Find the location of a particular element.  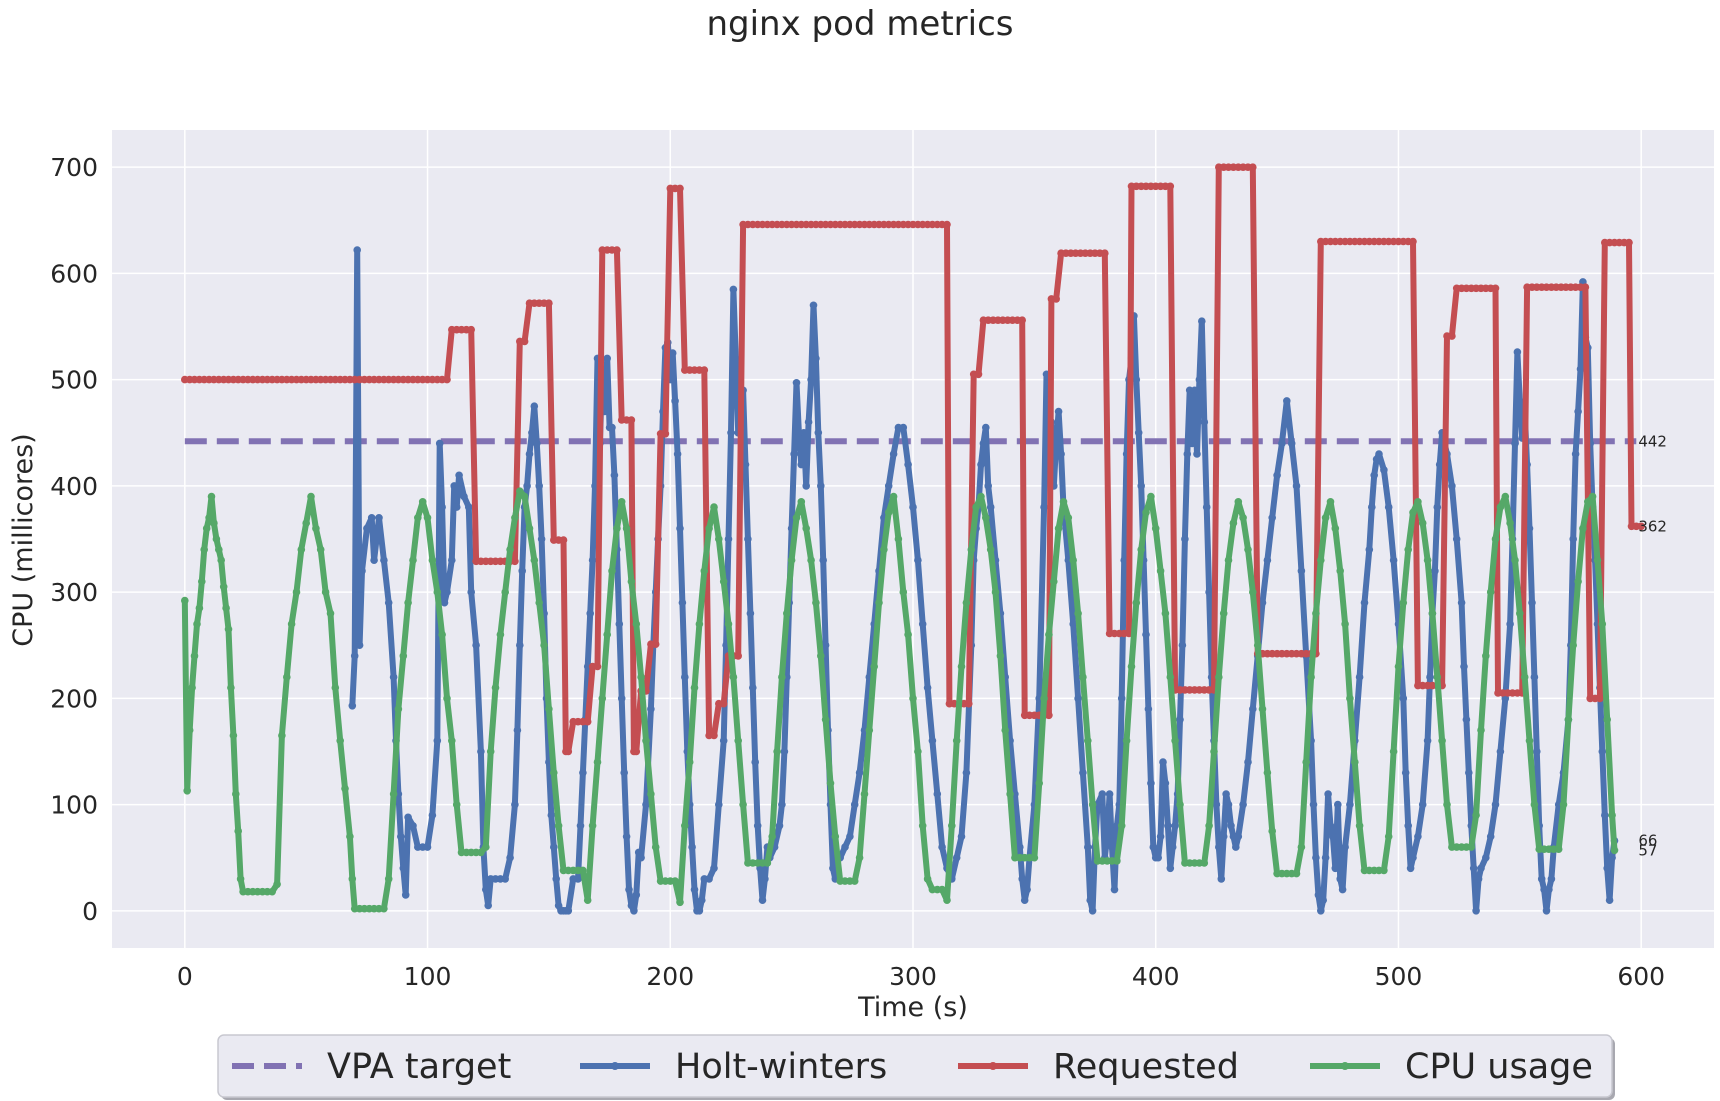

y-tick-label: 600 is located at coordinates (74, 273).